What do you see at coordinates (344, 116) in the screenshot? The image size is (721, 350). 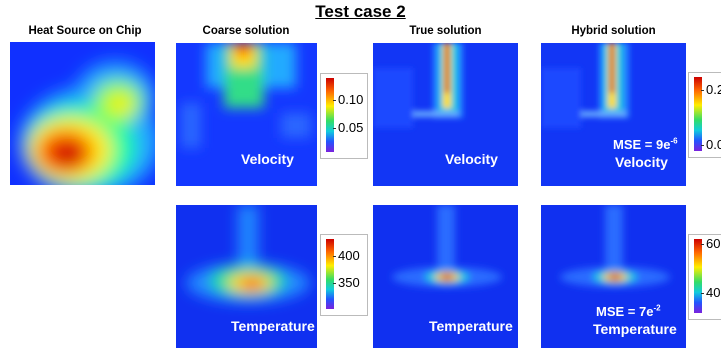 I see `colorbar-coarse-velocity: 0.10 0.05` at bounding box center [344, 116].